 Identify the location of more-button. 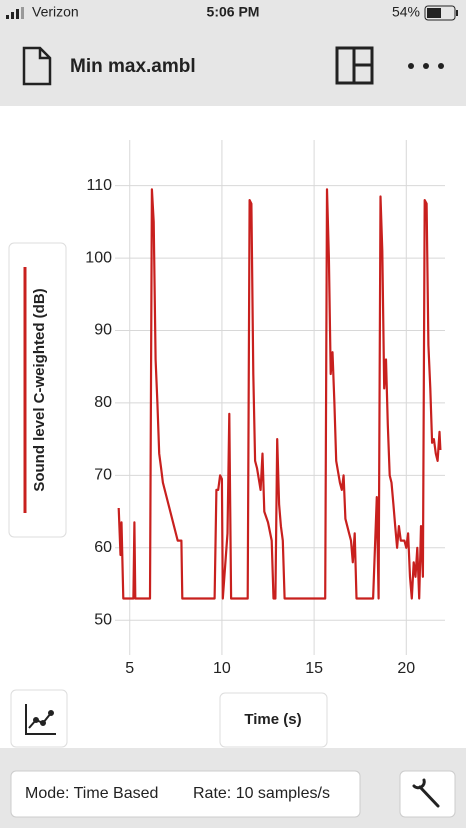
(426, 66).